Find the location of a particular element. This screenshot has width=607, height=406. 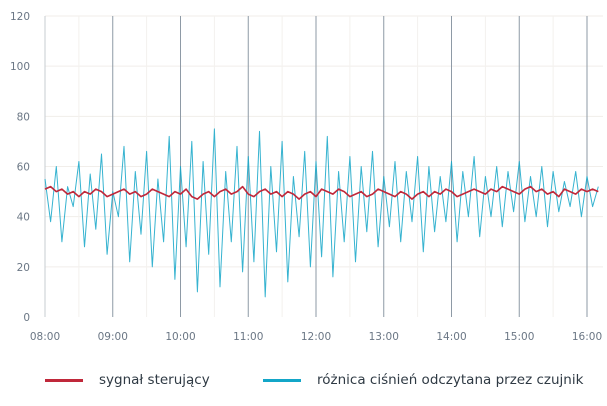

legend-label: różnica ciśnień odczytana przez czujnik is located at coordinates (450, 380).